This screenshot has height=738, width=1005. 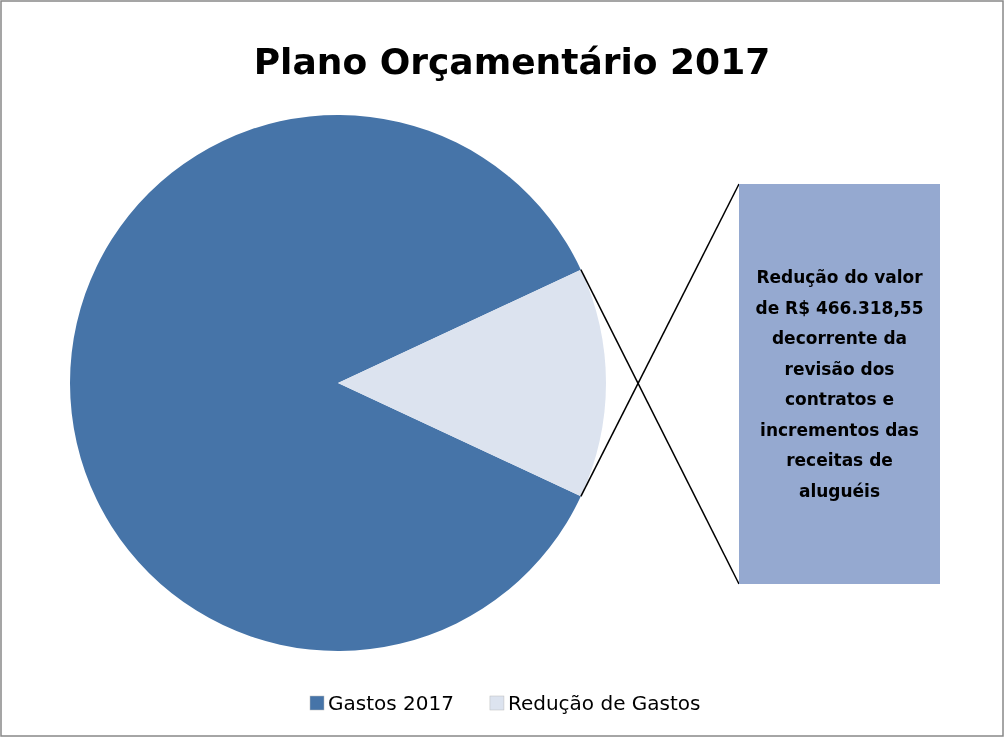 I want to click on pie-slice, so click(x=472, y=383).